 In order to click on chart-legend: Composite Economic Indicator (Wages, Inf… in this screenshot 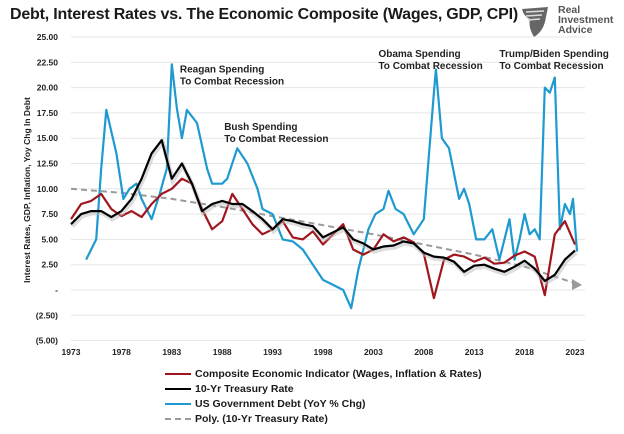, I will do `click(323, 396)`.